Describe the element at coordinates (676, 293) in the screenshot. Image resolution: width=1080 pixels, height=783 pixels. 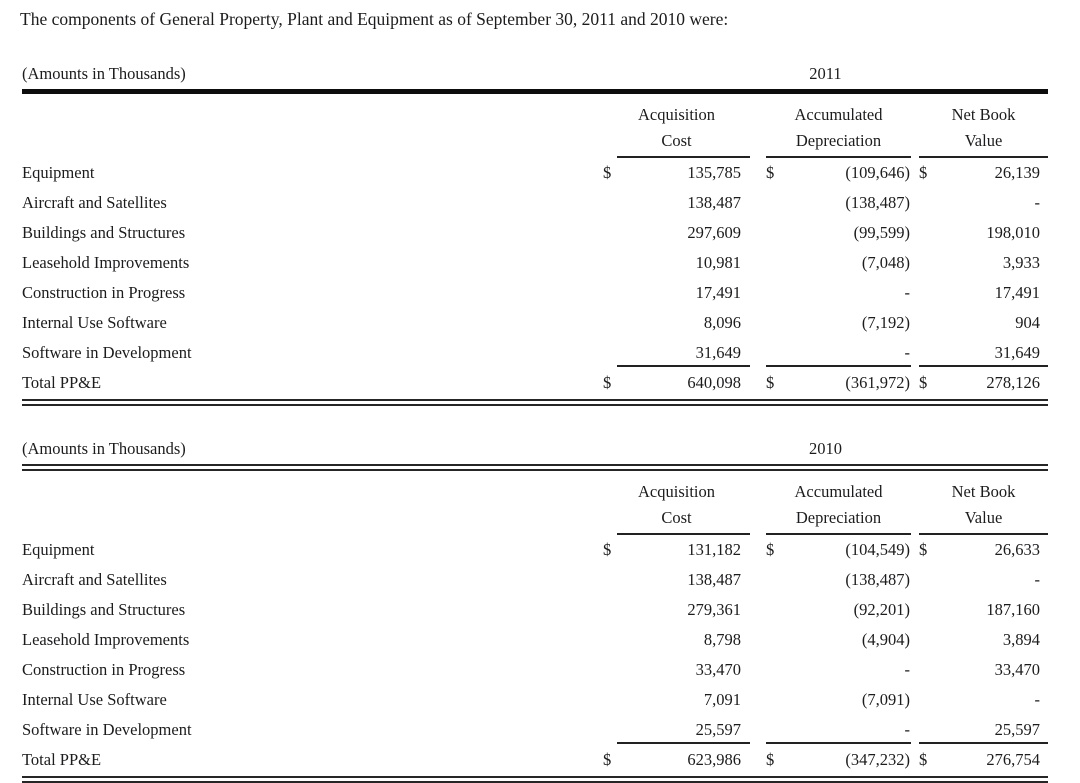
I see `acquisition-cost-cell: 17,491` at that location.